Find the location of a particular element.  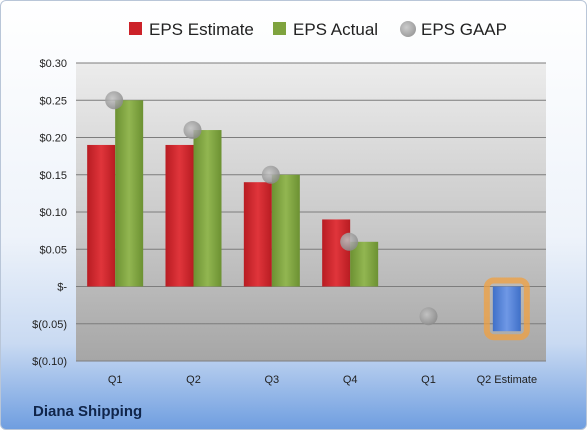

legend-label: EPS GAAP is located at coordinates (464, 29).